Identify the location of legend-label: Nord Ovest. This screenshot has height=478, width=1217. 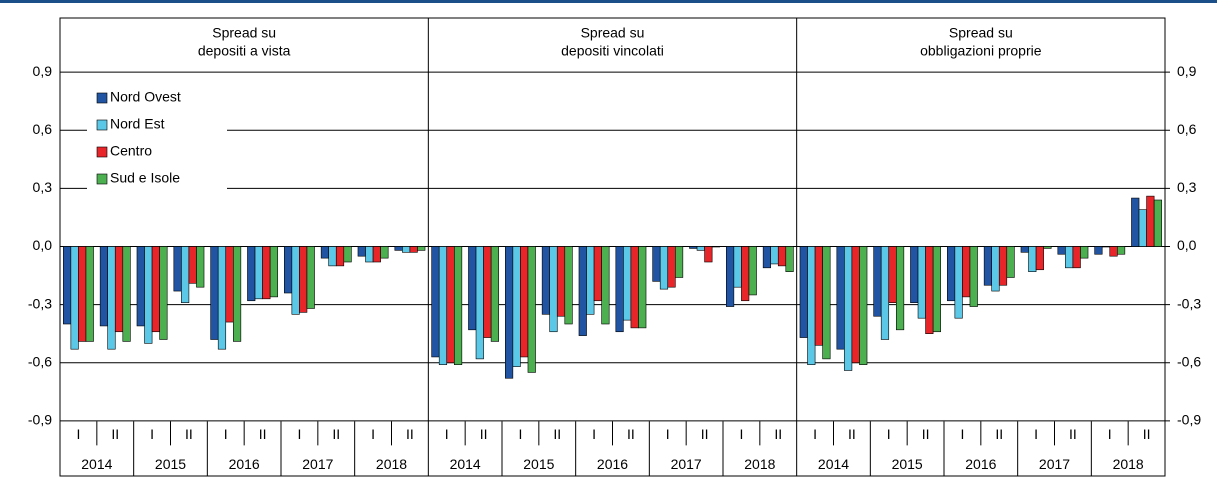
(145, 97).